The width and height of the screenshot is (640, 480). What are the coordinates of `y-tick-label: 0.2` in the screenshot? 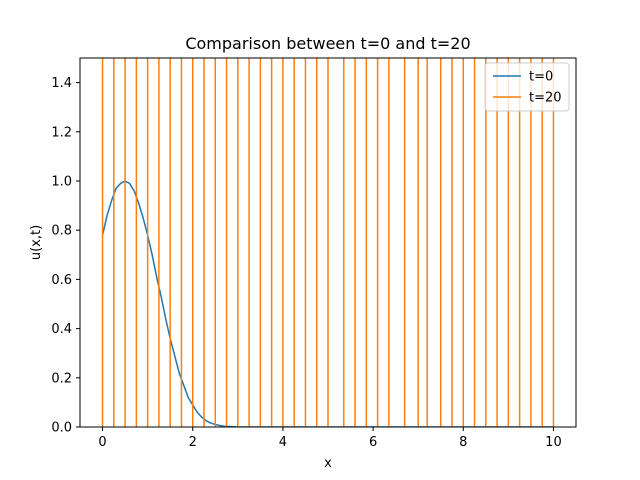 It's located at (61, 378).